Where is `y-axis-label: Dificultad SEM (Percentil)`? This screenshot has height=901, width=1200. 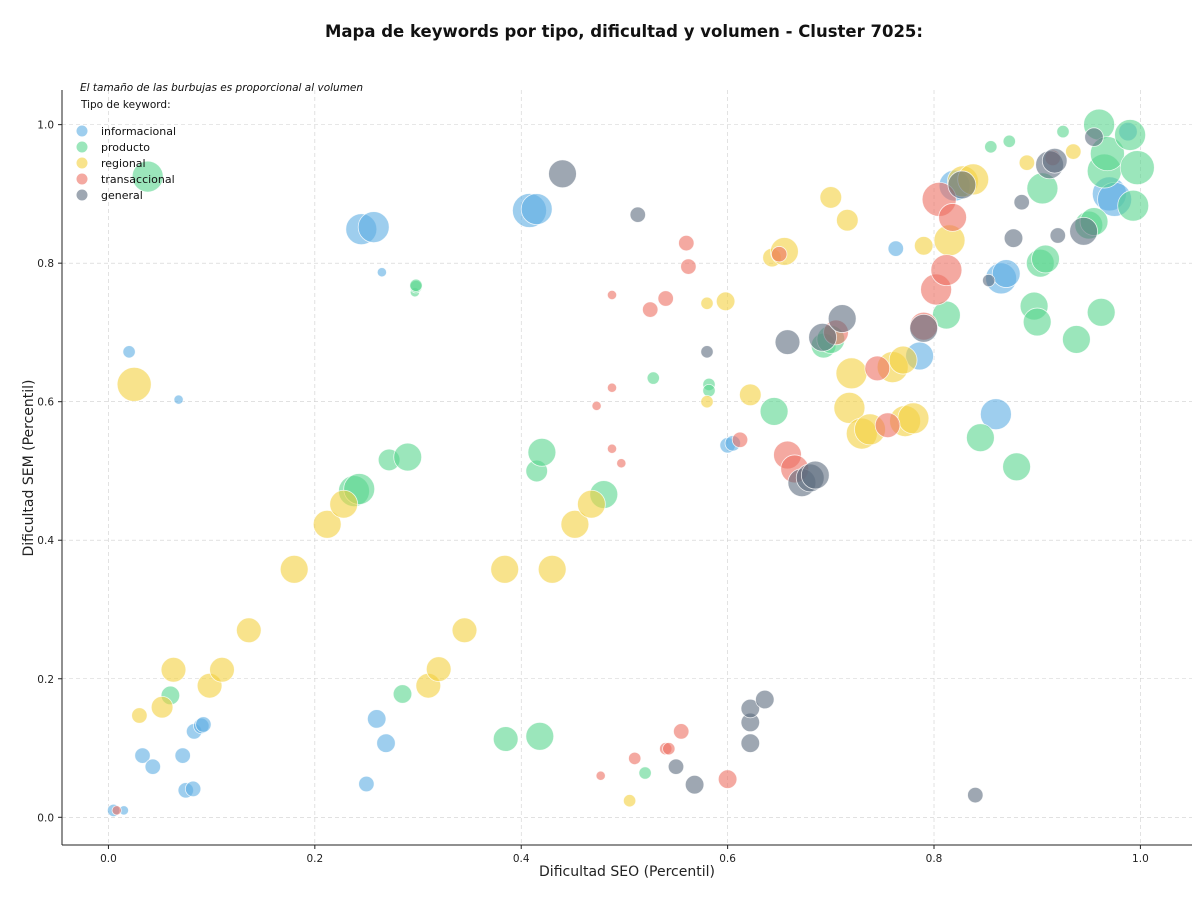
y-axis-label: Dificultad SEM (Percentil) is located at coordinates (29, 468).